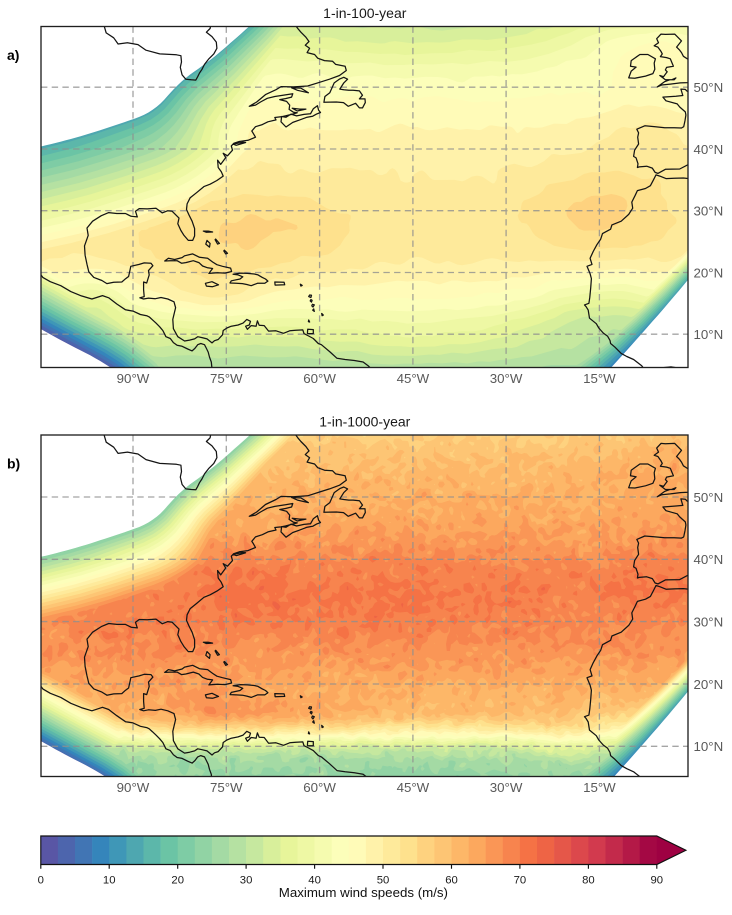 This screenshot has width=732, height=915. Describe the element at coordinates (657, 881) in the screenshot. I see `svg-text: 90` at that location.